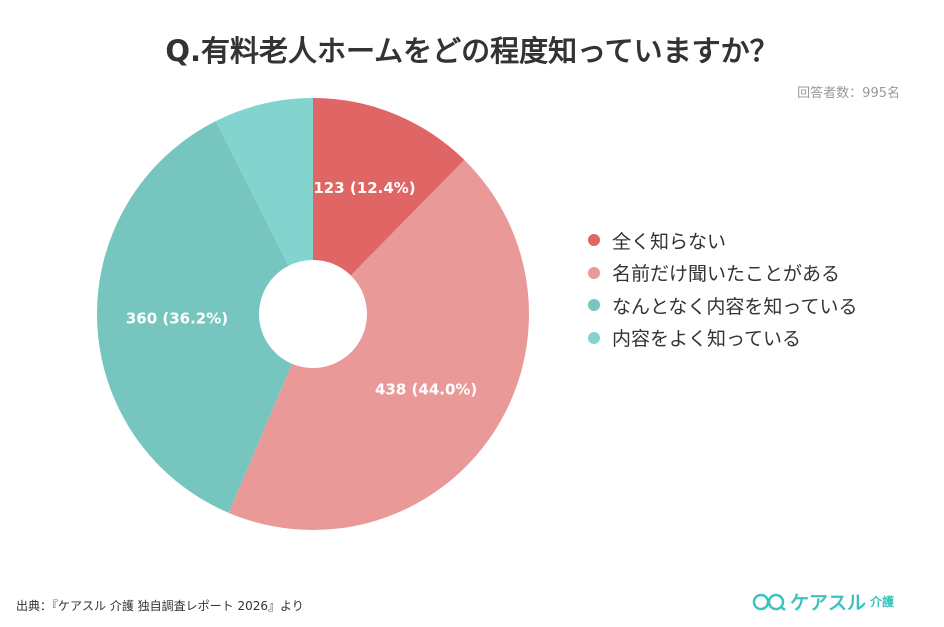  Describe the element at coordinates (472, 51) in the screenshot. I see `chart-title: Q.有料老人ホームをどの程度知っていますか？` at that location.